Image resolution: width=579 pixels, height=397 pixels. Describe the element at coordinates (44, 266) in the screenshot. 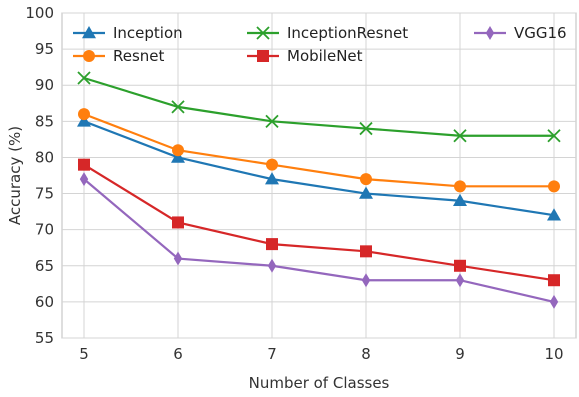

I see `y-tick-label: 65` at that location.